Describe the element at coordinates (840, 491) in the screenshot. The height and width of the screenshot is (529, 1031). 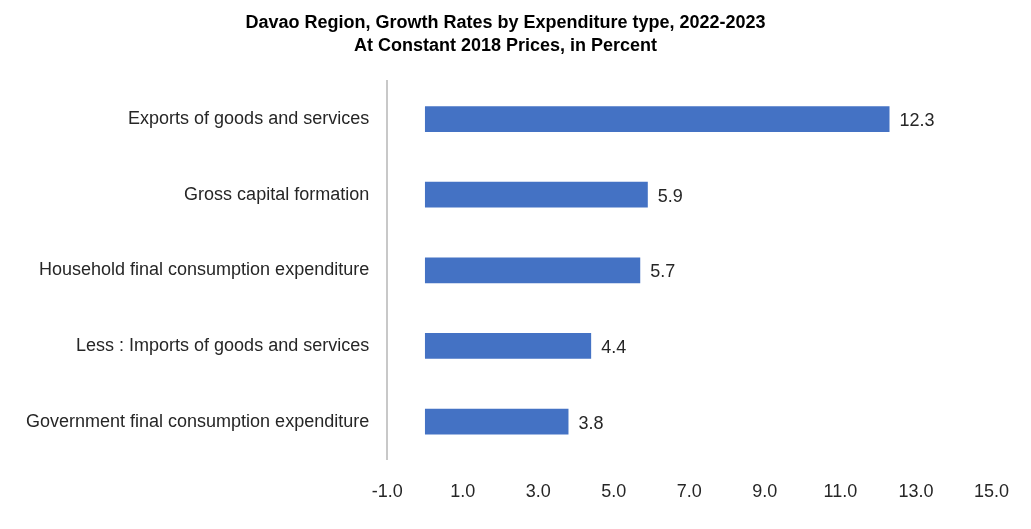
I see `x-tick-label: 11.0` at that location.